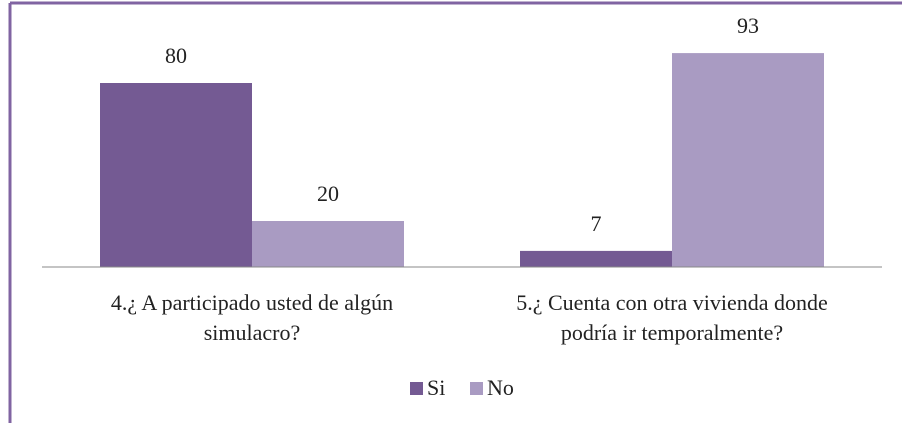 This screenshot has height=423, width=902. Describe the element at coordinates (436, 387) in the screenshot. I see `legend-label: Si` at that location.